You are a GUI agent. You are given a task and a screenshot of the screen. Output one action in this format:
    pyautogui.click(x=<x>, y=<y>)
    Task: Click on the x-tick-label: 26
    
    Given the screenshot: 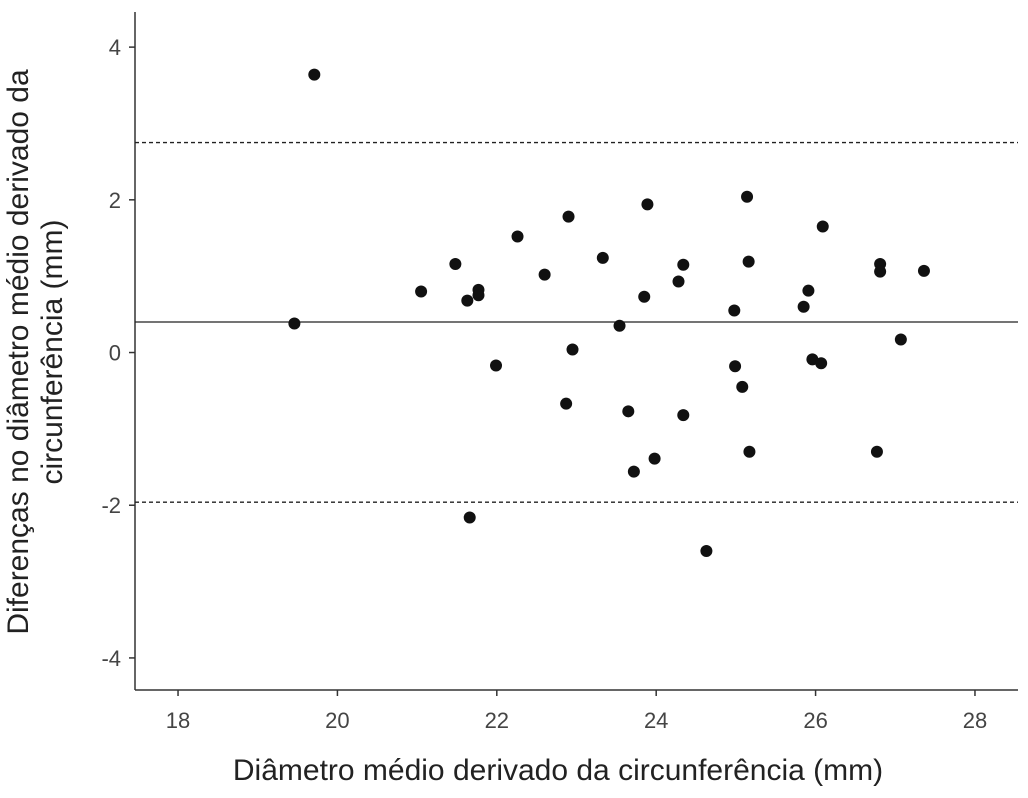 What is the action you would take?
    pyautogui.click(x=815, y=720)
    